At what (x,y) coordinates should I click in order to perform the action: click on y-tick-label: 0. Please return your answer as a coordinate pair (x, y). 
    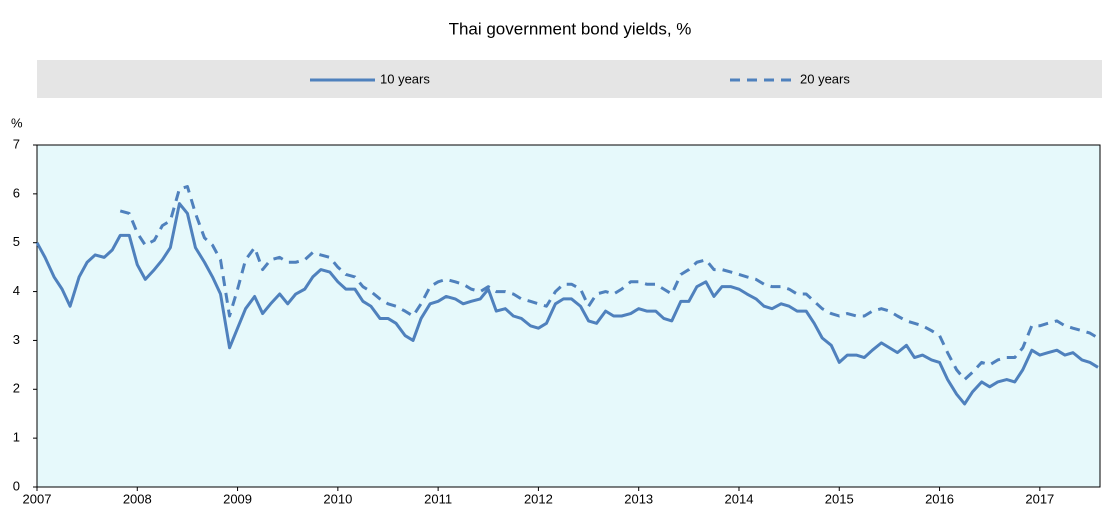
    Looking at the image, I should click on (16, 485).